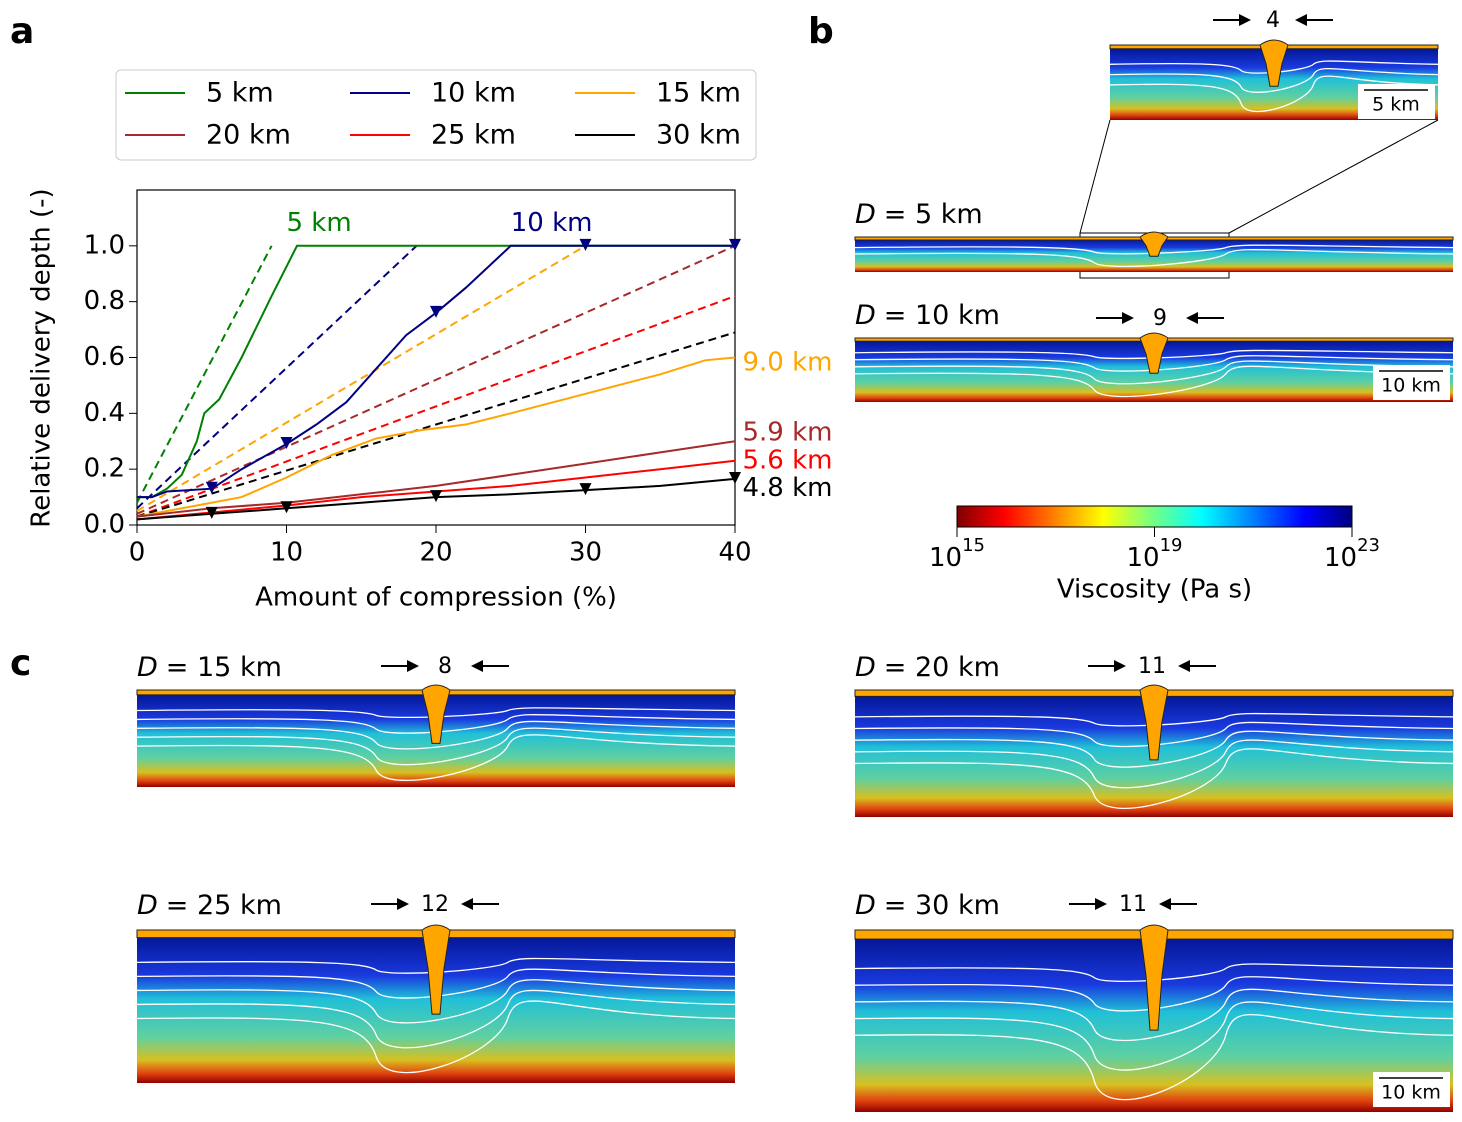 The height and width of the screenshot is (1122, 1462). What do you see at coordinates (942, 315) in the screenshot?
I see `model-value: = 10 km` at bounding box center [942, 315].